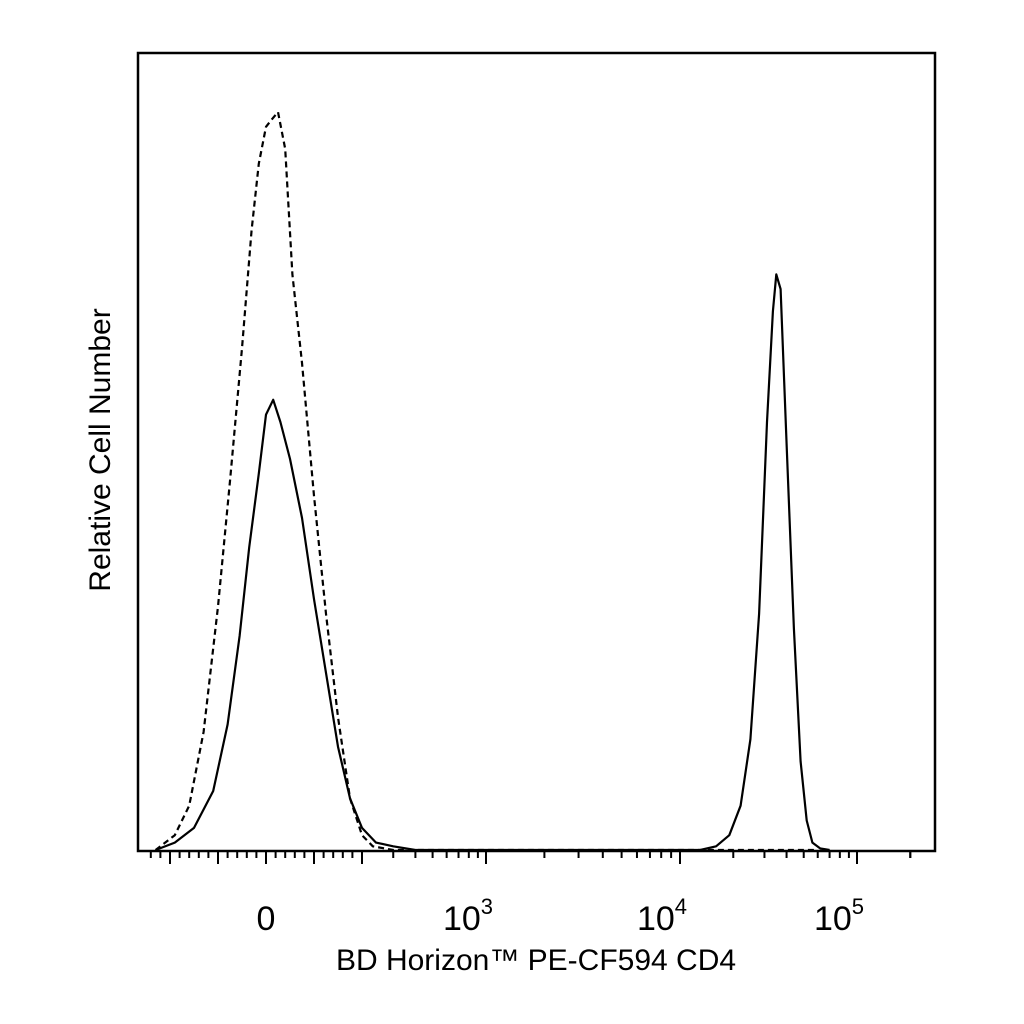  I want to click on x-tick-label: 0, so click(266, 919).